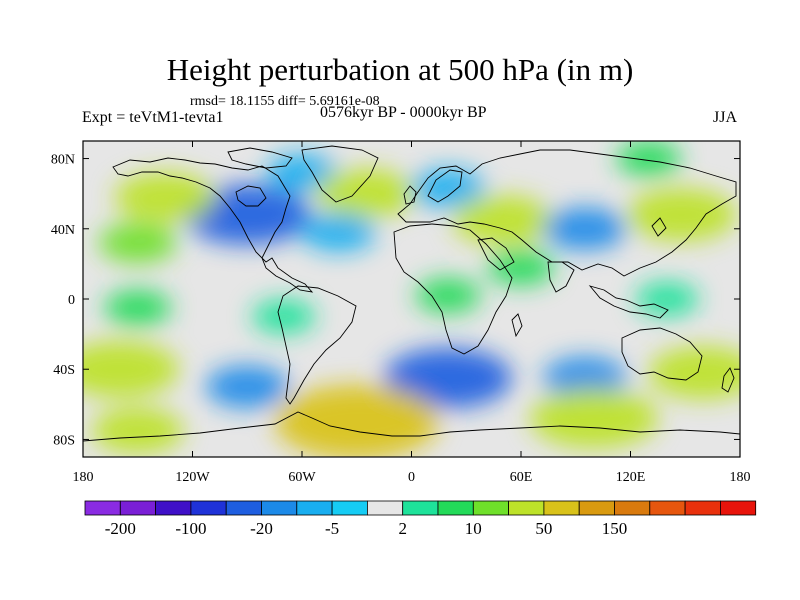 The height and width of the screenshot is (600, 800). What do you see at coordinates (332, 528) in the screenshot?
I see `labelbar-label: -5` at bounding box center [332, 528].